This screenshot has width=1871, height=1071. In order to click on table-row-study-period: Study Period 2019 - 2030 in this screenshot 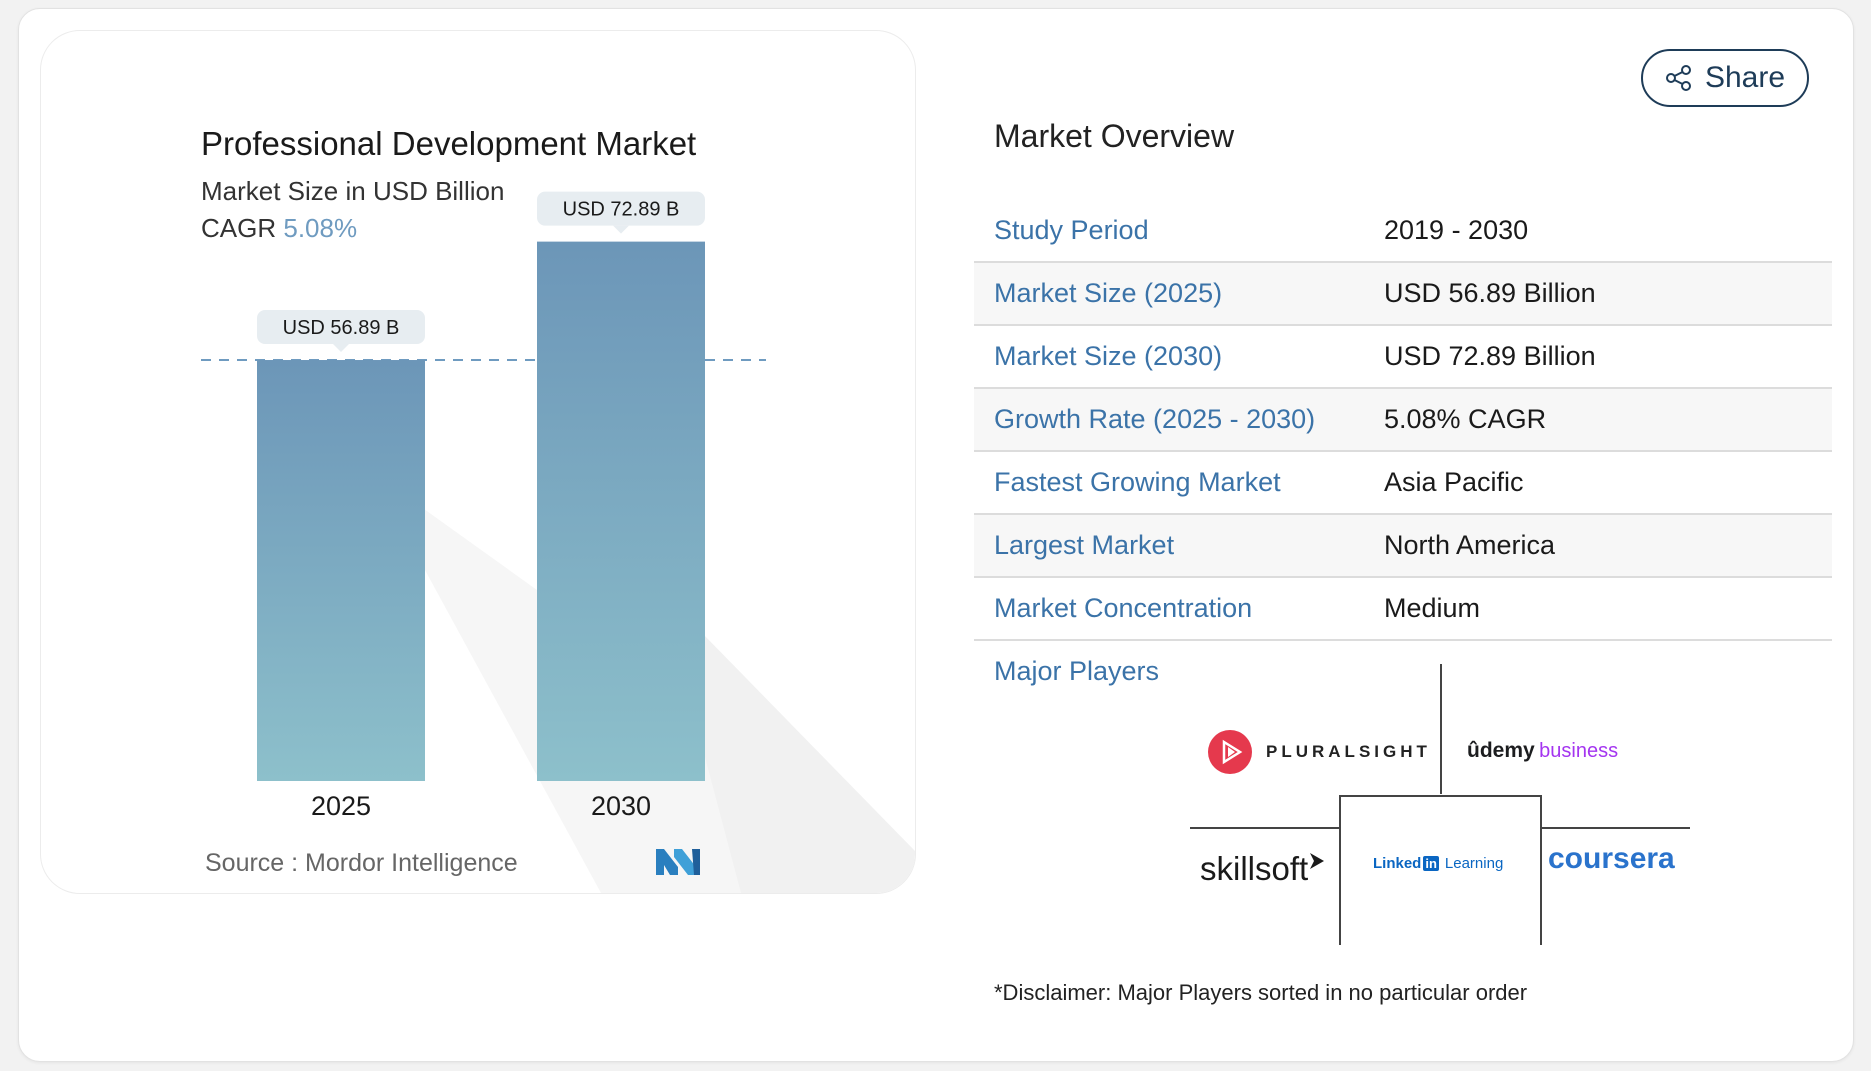, I will do `click(1403, 231)`.